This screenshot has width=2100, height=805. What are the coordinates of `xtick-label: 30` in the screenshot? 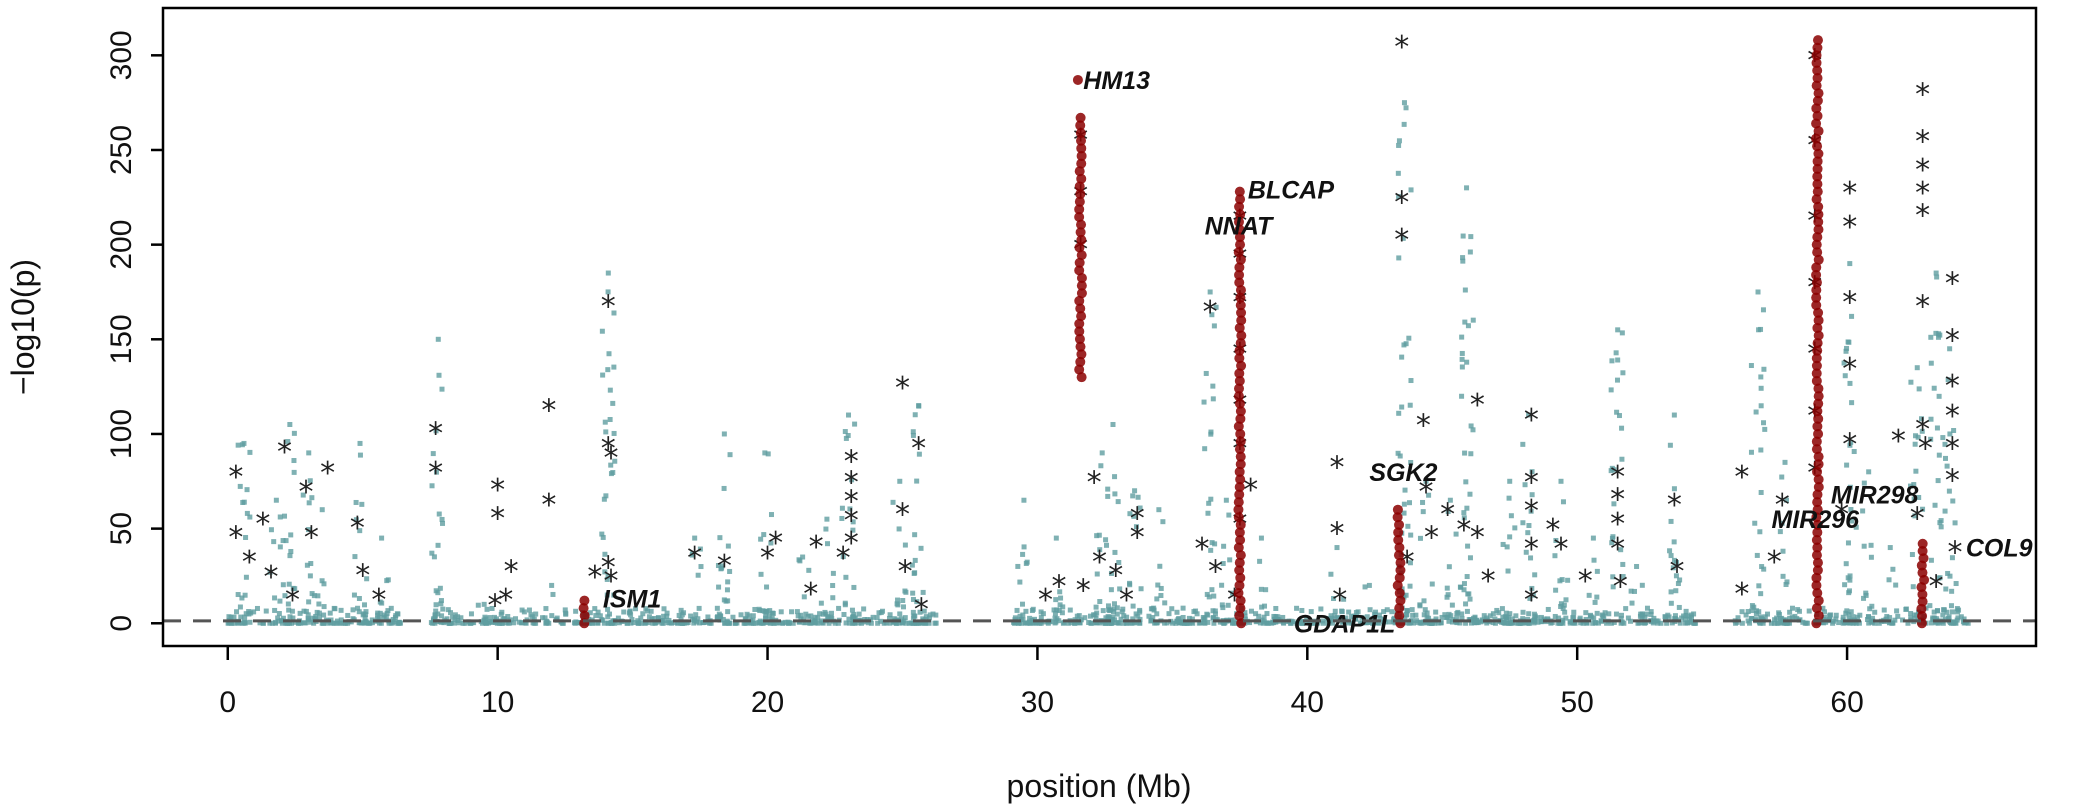 It's located at (1037, 702).